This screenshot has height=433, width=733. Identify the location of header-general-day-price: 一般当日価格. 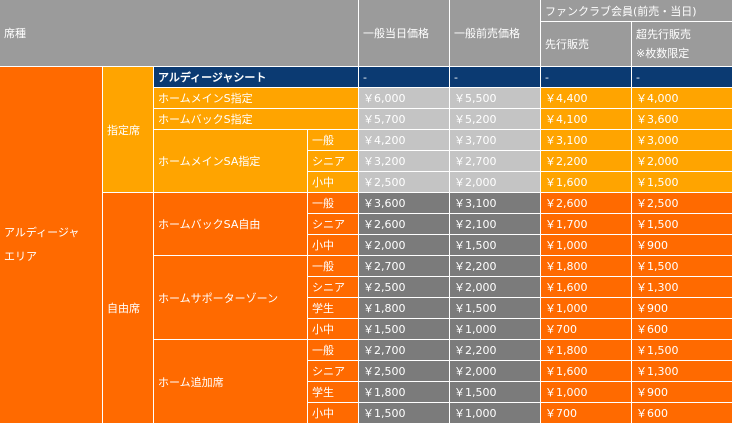
(404, 33).